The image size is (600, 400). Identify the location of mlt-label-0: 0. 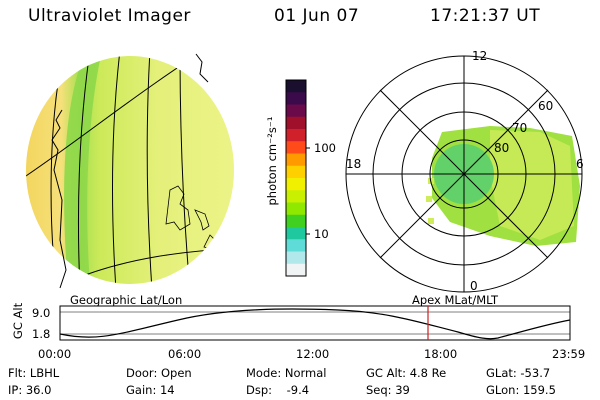
(474, 286).